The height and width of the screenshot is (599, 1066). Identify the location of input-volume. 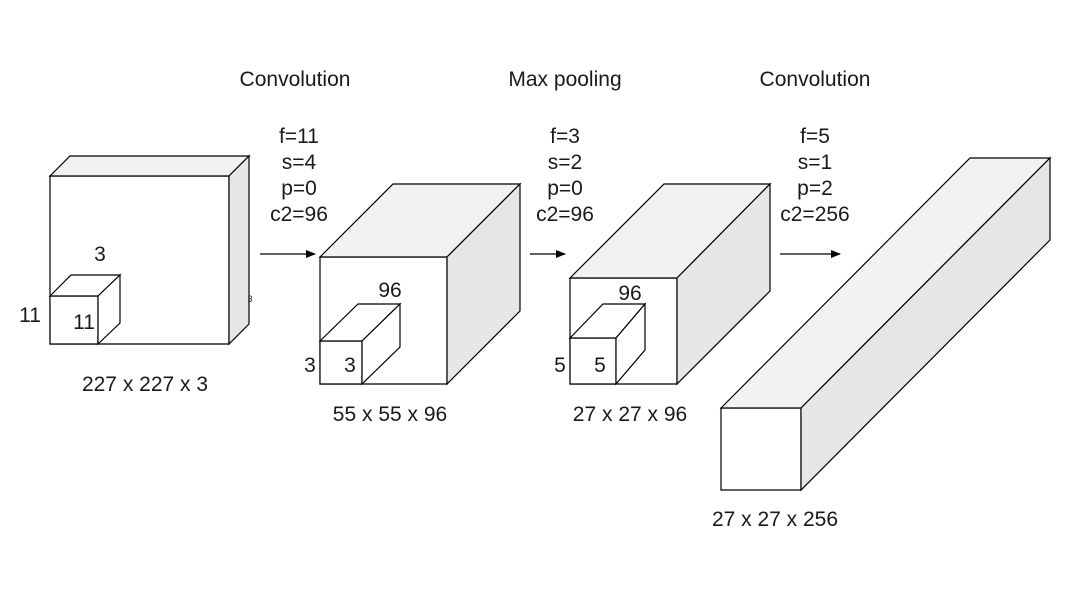
(149, 250).